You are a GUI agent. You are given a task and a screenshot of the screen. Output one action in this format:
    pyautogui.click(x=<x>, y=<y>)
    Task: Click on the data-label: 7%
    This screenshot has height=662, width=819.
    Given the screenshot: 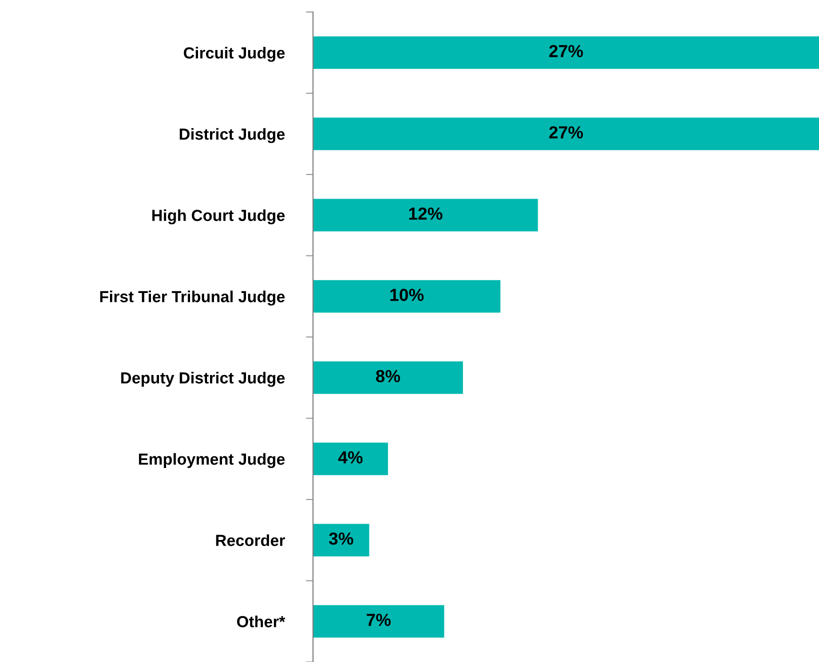 What is the action you would take?
    pyautogui.click(x=378, y=620)
    